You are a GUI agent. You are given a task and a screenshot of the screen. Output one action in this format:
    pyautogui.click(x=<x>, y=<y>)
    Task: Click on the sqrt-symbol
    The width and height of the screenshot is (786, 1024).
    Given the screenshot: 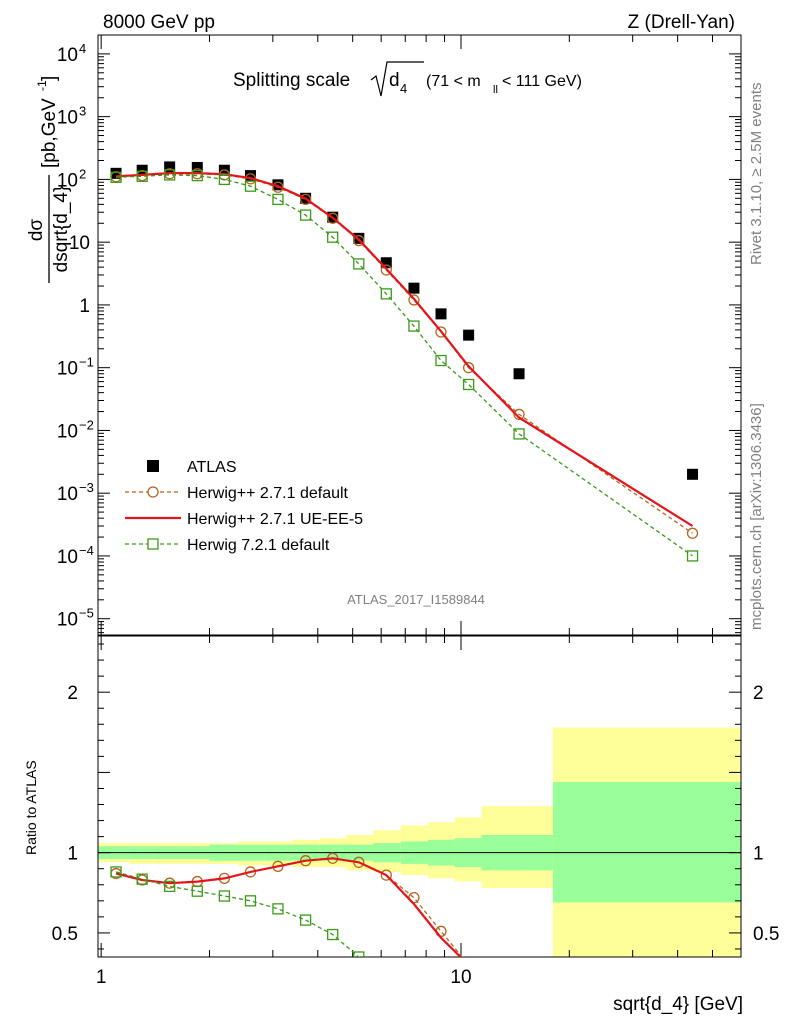 What is the action you would take?
    pyautogui.click(x=397, y=79)
    